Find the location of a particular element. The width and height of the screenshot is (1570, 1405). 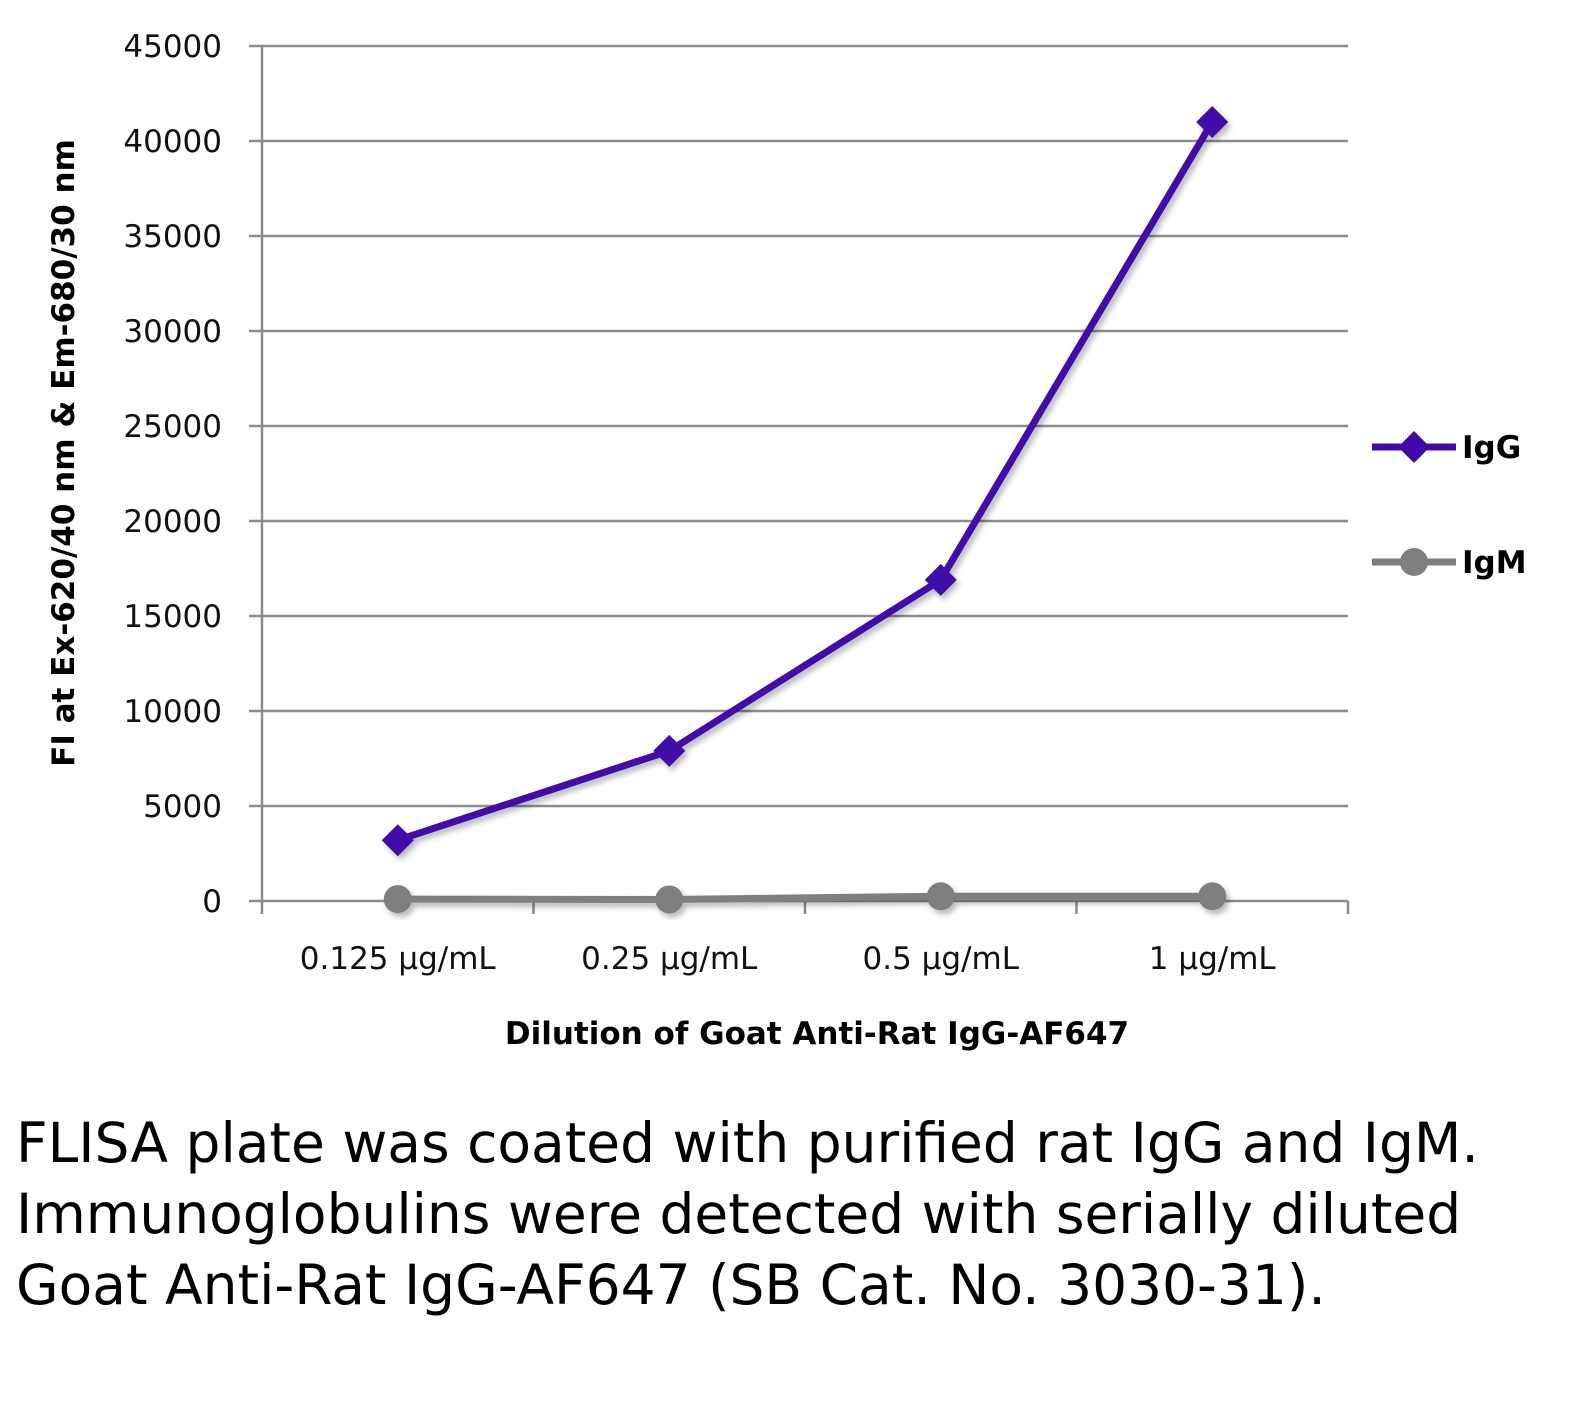

x-tick-label: 1 µg/mL is located at coordinates (1213, 959).